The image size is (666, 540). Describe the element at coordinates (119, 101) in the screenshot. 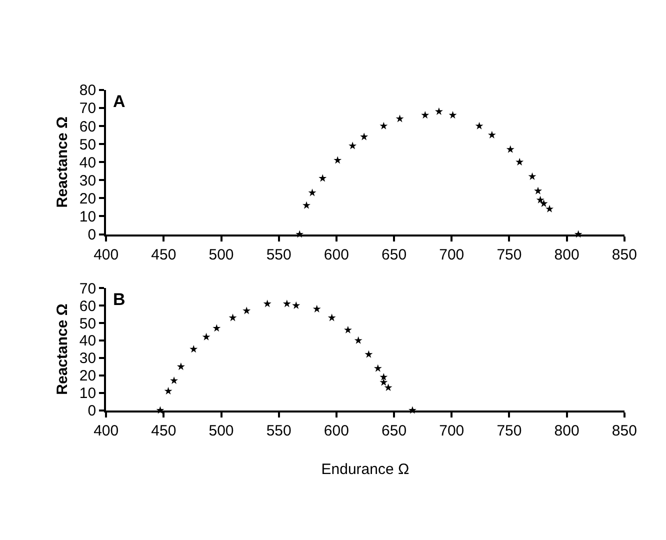

I see `annotation: A` at that location.